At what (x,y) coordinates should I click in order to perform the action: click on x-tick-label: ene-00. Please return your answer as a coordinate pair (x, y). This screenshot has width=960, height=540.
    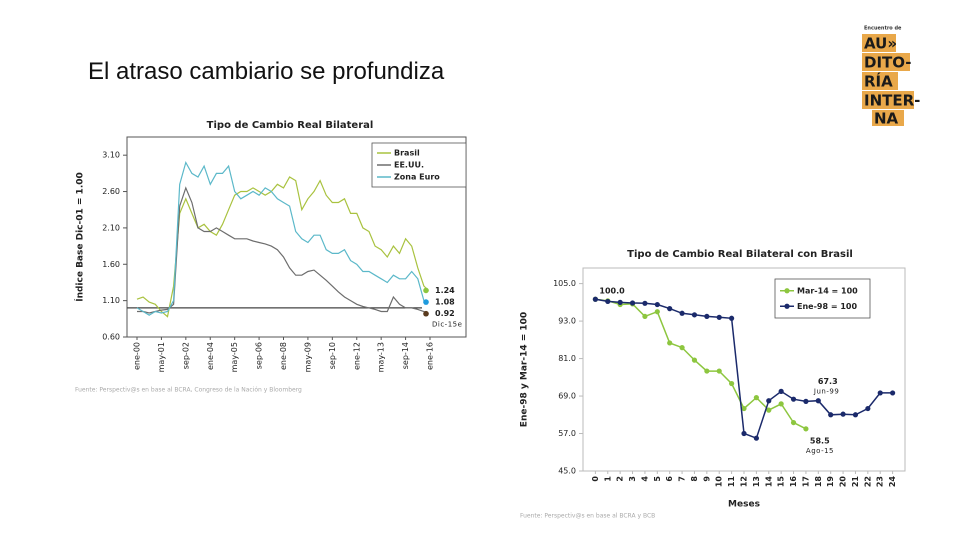
    Looking at the image, I should click on (137, 356).